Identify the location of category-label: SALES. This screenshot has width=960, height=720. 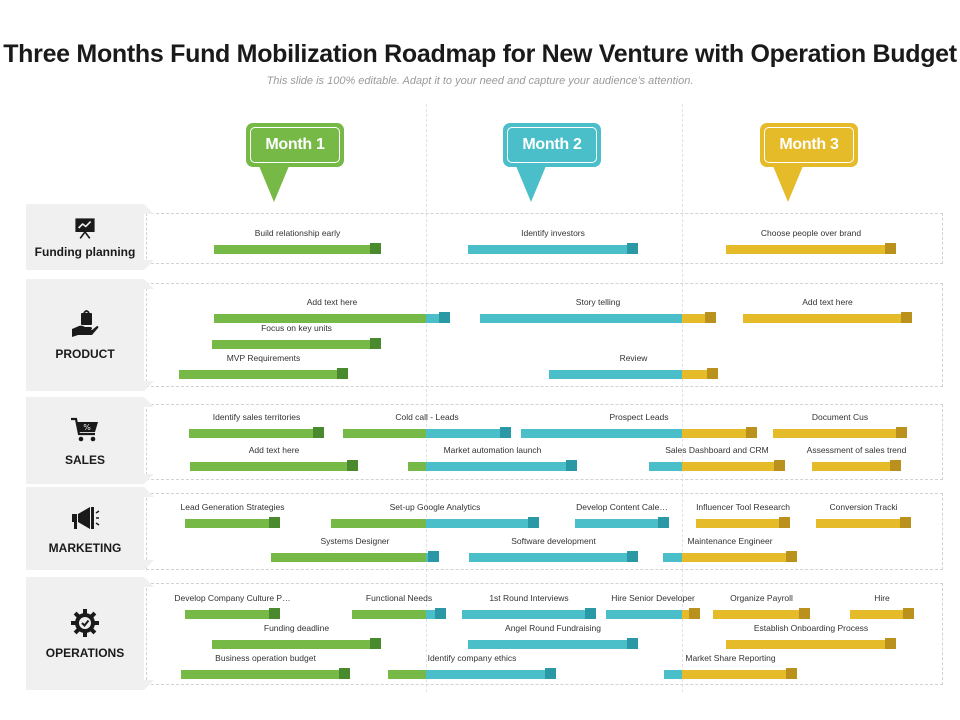
(84, 459).